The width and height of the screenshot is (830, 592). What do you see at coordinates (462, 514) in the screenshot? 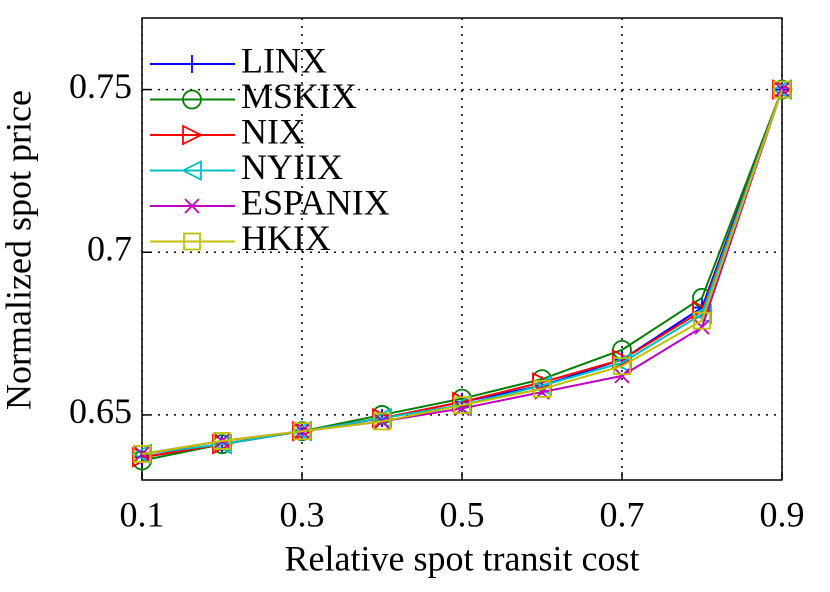
I see `x-tick-label: 0.5` at bounding box center [462, 514].